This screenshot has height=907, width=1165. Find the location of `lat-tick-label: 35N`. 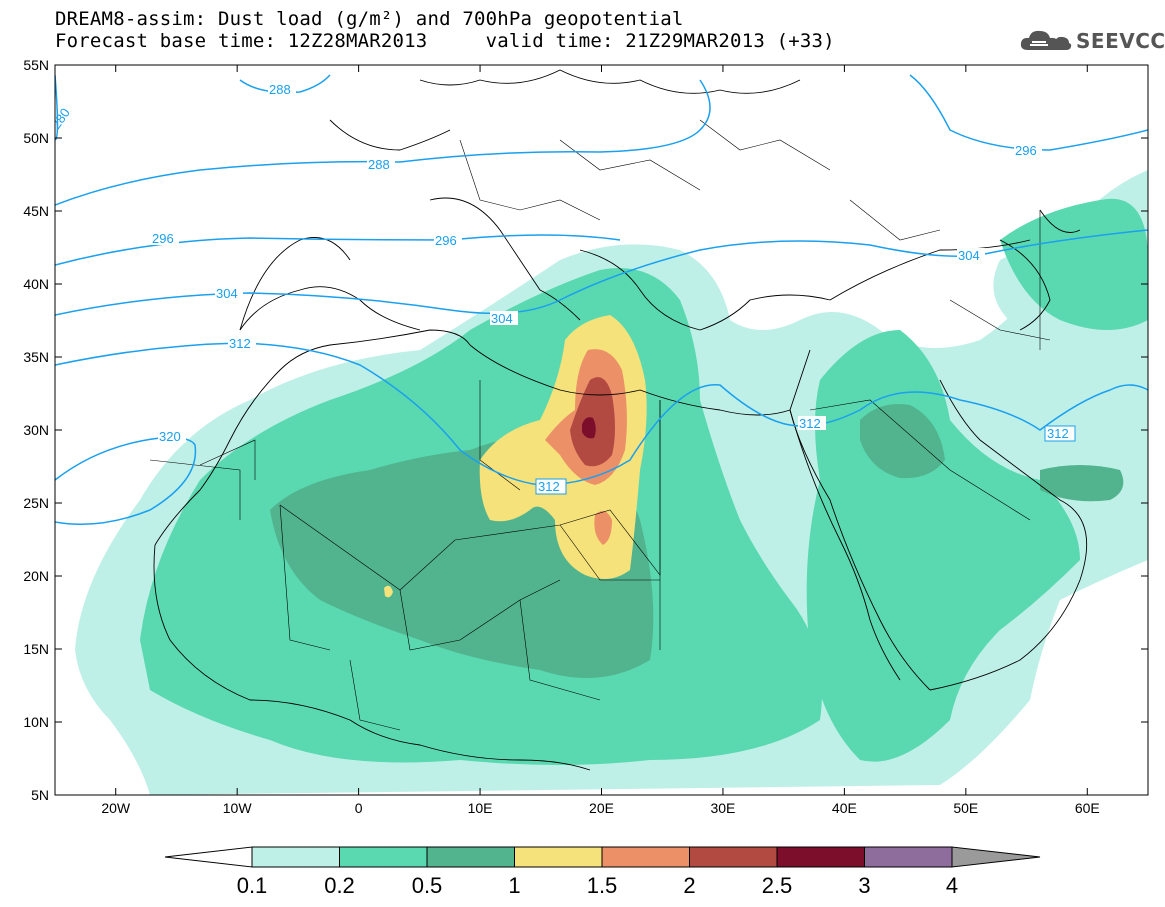

lat-tick-label: 35N is located at coordinates (36, 357).